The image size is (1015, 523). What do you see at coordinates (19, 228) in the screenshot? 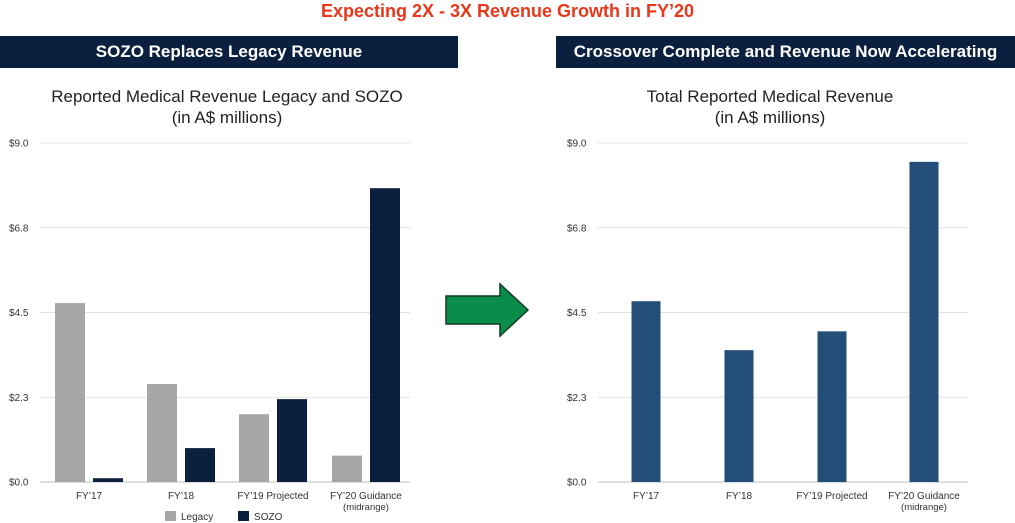
I see `left-y-tick-label: $6.8` at bounding box center [19, 228].